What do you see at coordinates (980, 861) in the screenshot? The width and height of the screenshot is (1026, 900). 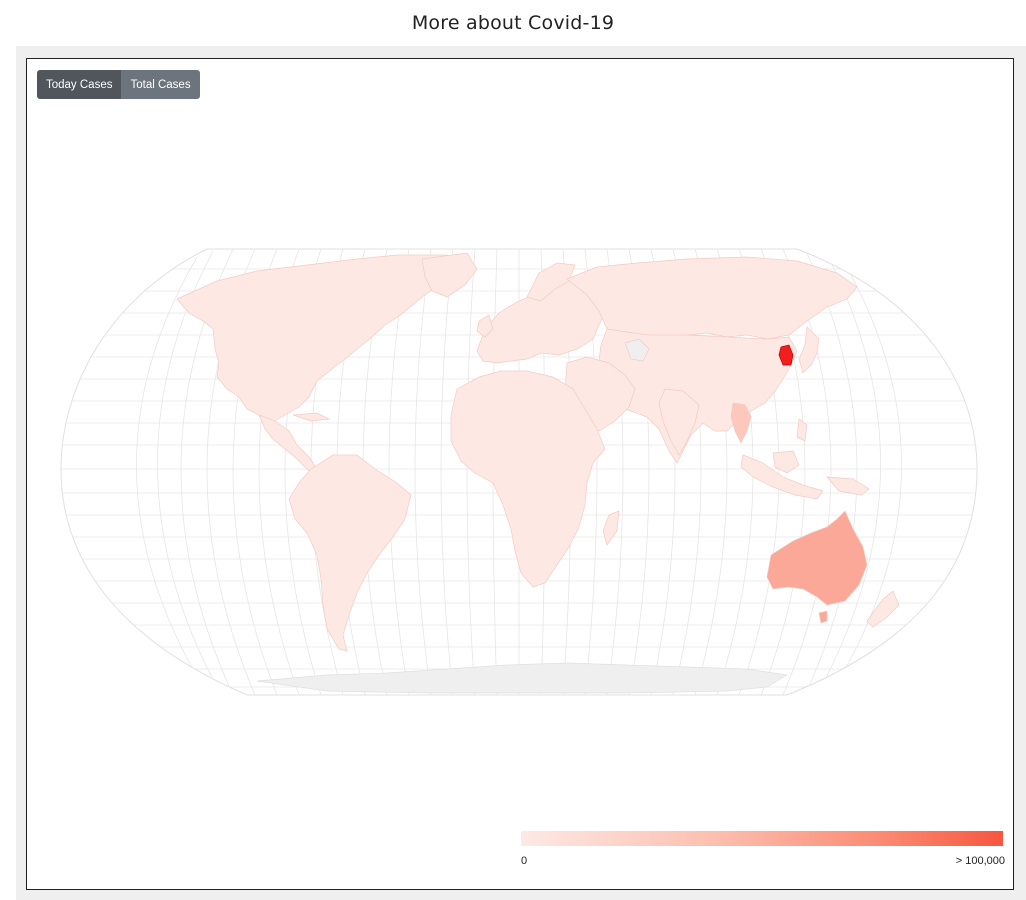 I see `legend-max-label: > 100,000` at bounding box center [980, 861].